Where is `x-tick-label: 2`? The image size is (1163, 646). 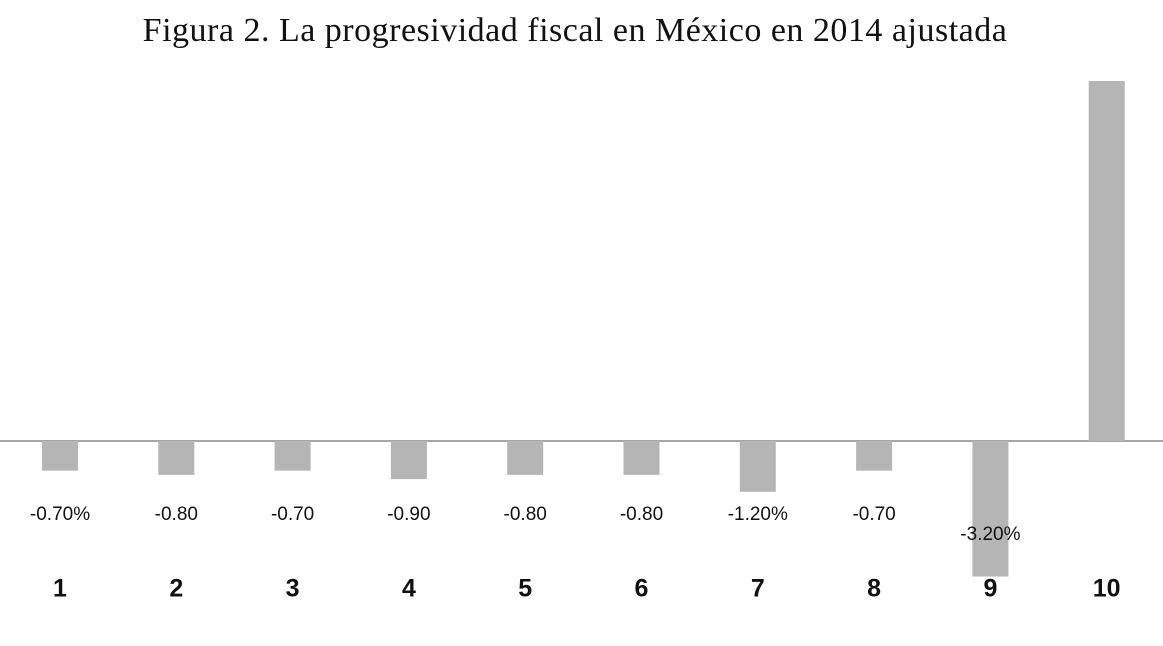 x-tick-label: 2 is located at coordinates (176, 589).